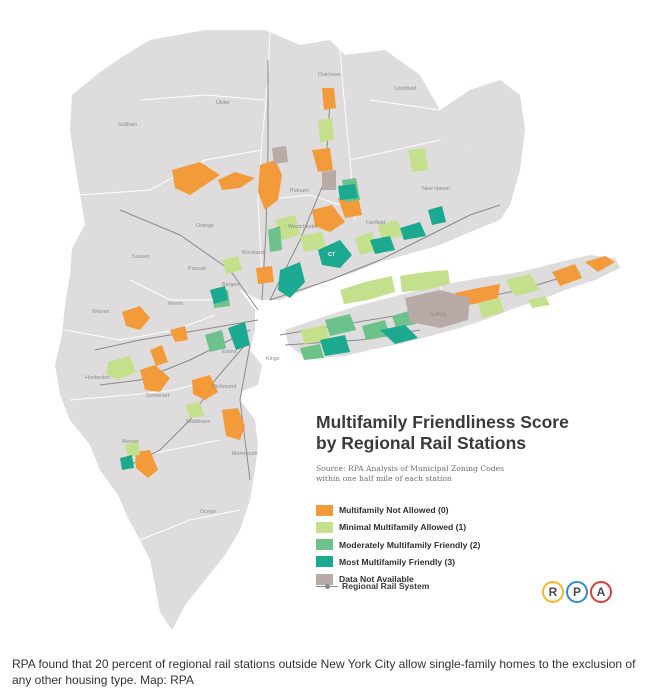 The image size is (663, 693). I want to click on legend-item: Moderately Multifamily Friendly (2), so click(476, 545).